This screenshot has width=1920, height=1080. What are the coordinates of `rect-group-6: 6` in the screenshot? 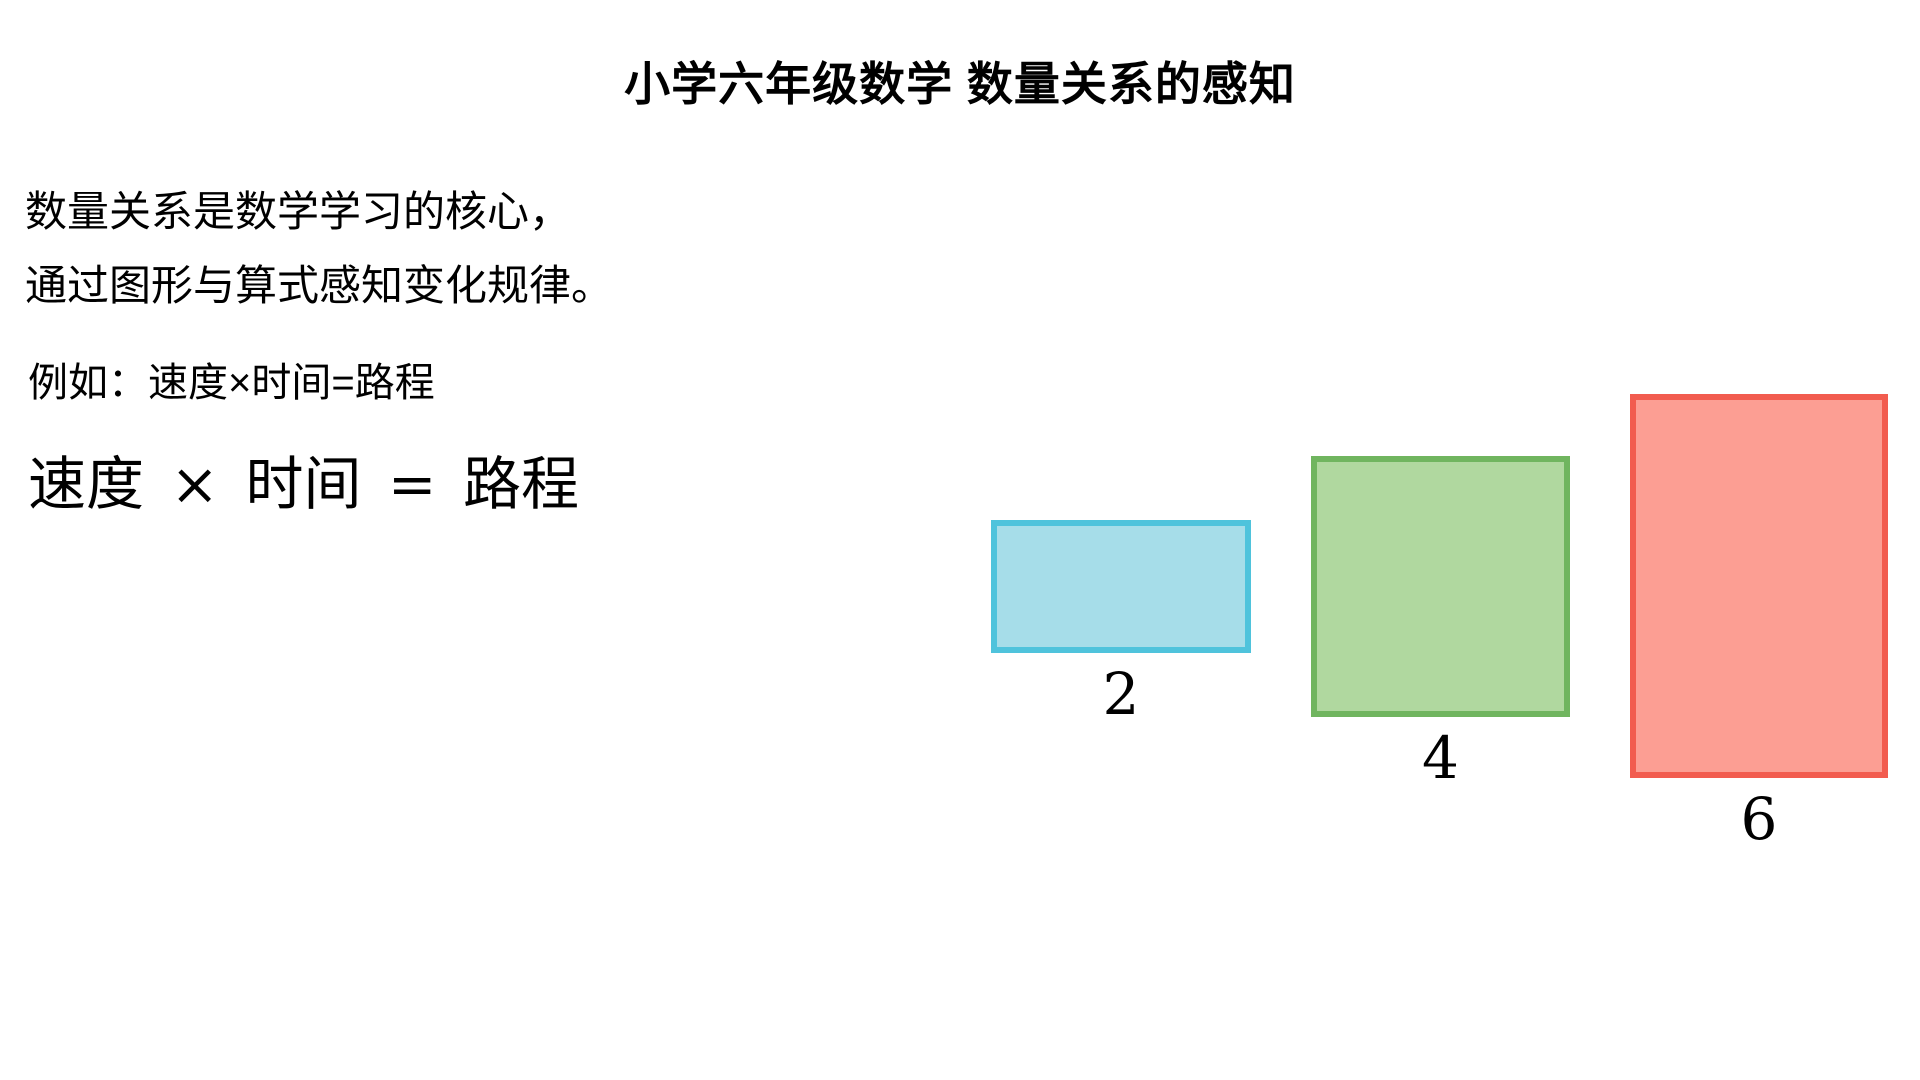 It's located at (1759, 621).